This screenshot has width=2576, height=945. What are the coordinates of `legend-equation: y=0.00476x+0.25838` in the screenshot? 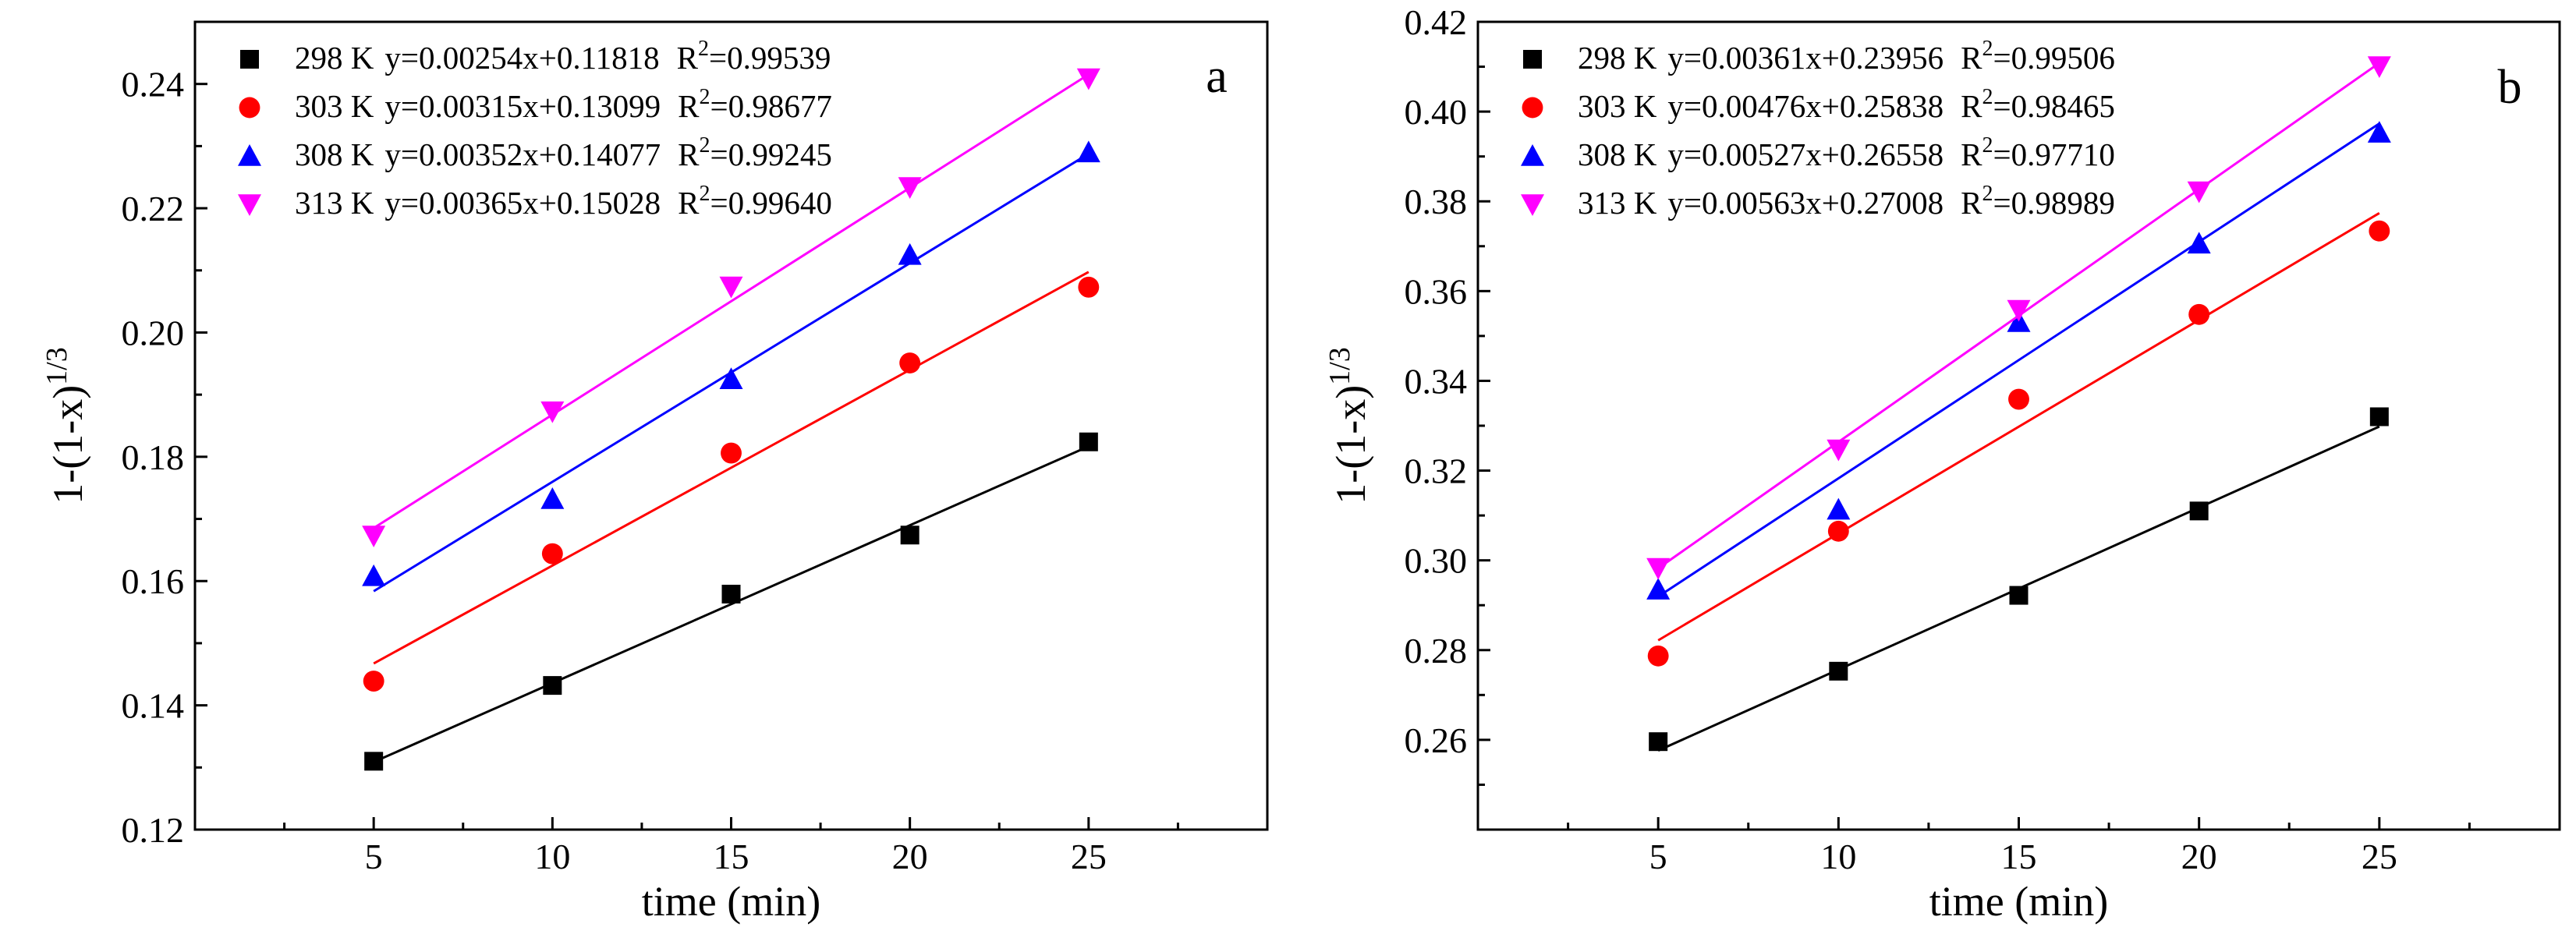 It's located at (1806, 106).